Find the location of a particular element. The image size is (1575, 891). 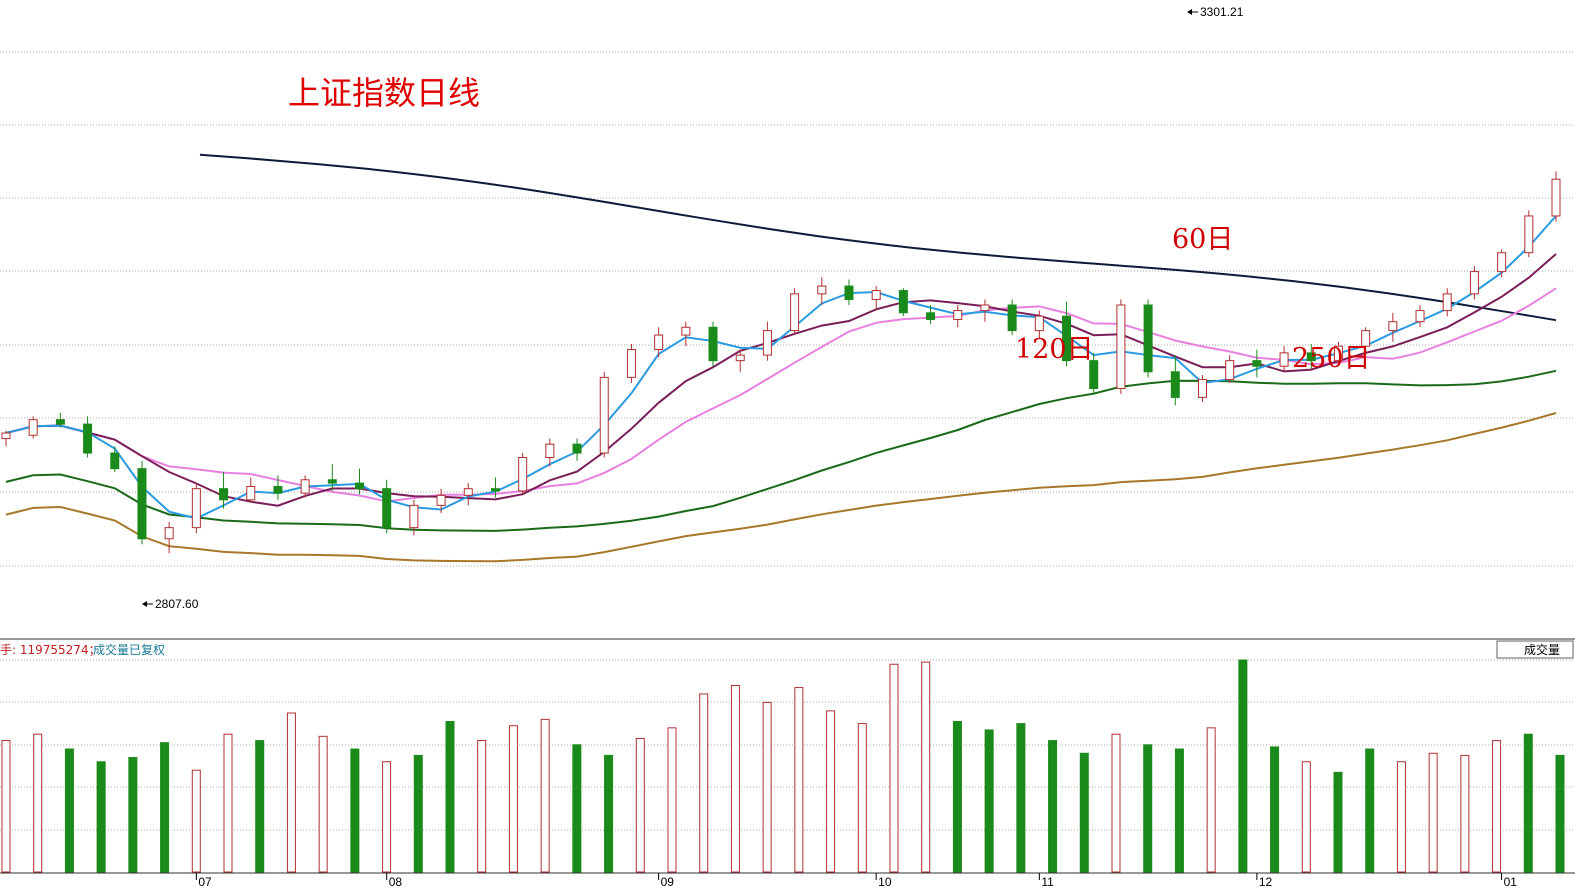

ma250-label: 250日 is located at coordinates (1331, 358).